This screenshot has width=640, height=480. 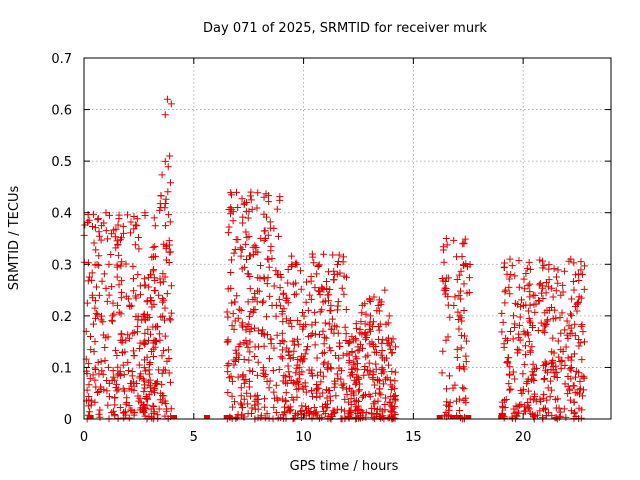 I want to click on zero-marker, so click(x=439, y=417).